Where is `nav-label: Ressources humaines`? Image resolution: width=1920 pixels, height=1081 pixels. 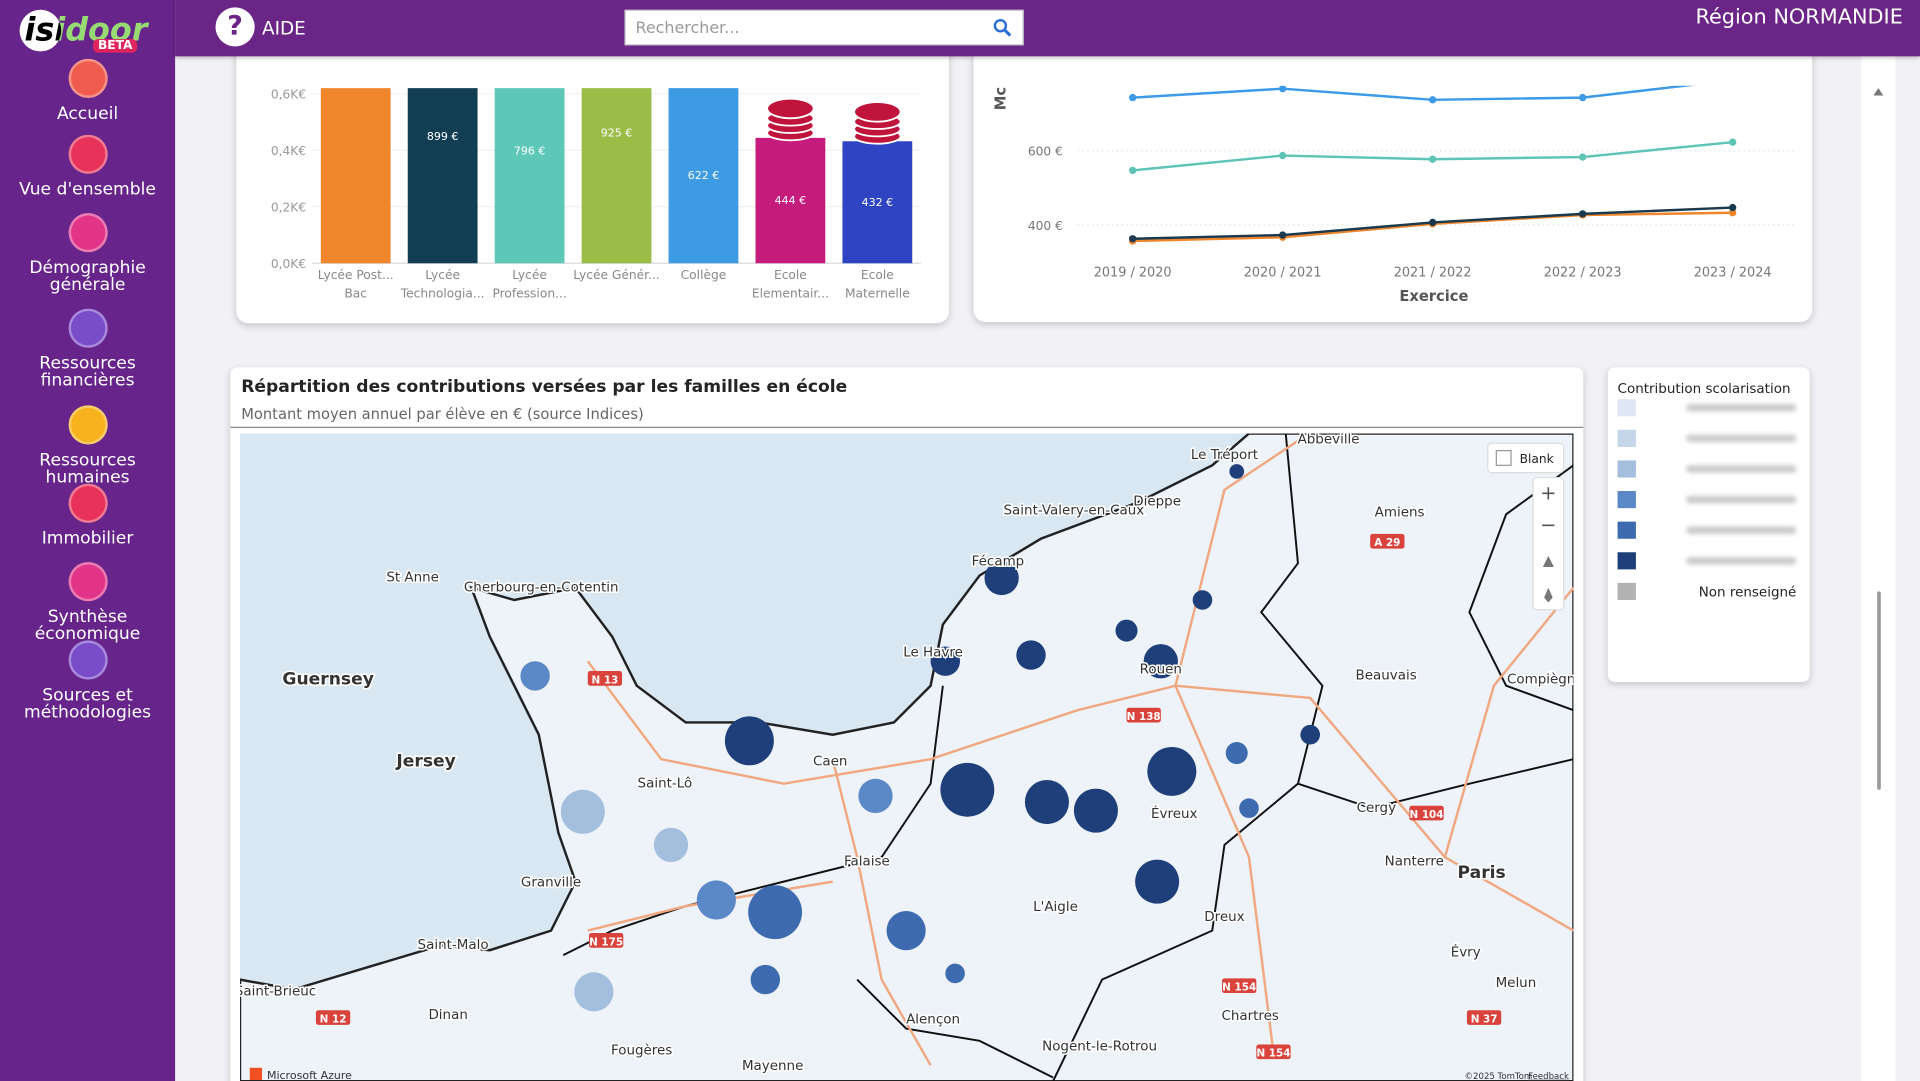 nav-label: Ressources humaines is located at coordinates (87, 469).